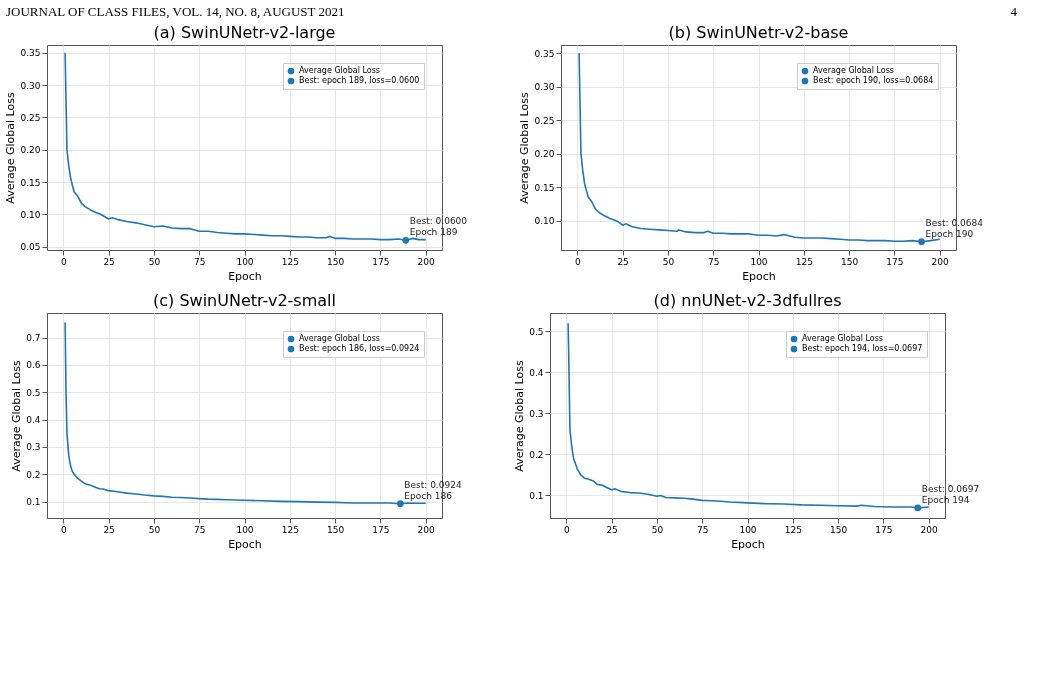 Image resolution: width=1041 pixels, height=679 pixels. Describe the element at coordinates (747, 300) in the screenshot. I see `chart-title: (d) nnUNet-v2-3dfullres` at that location.